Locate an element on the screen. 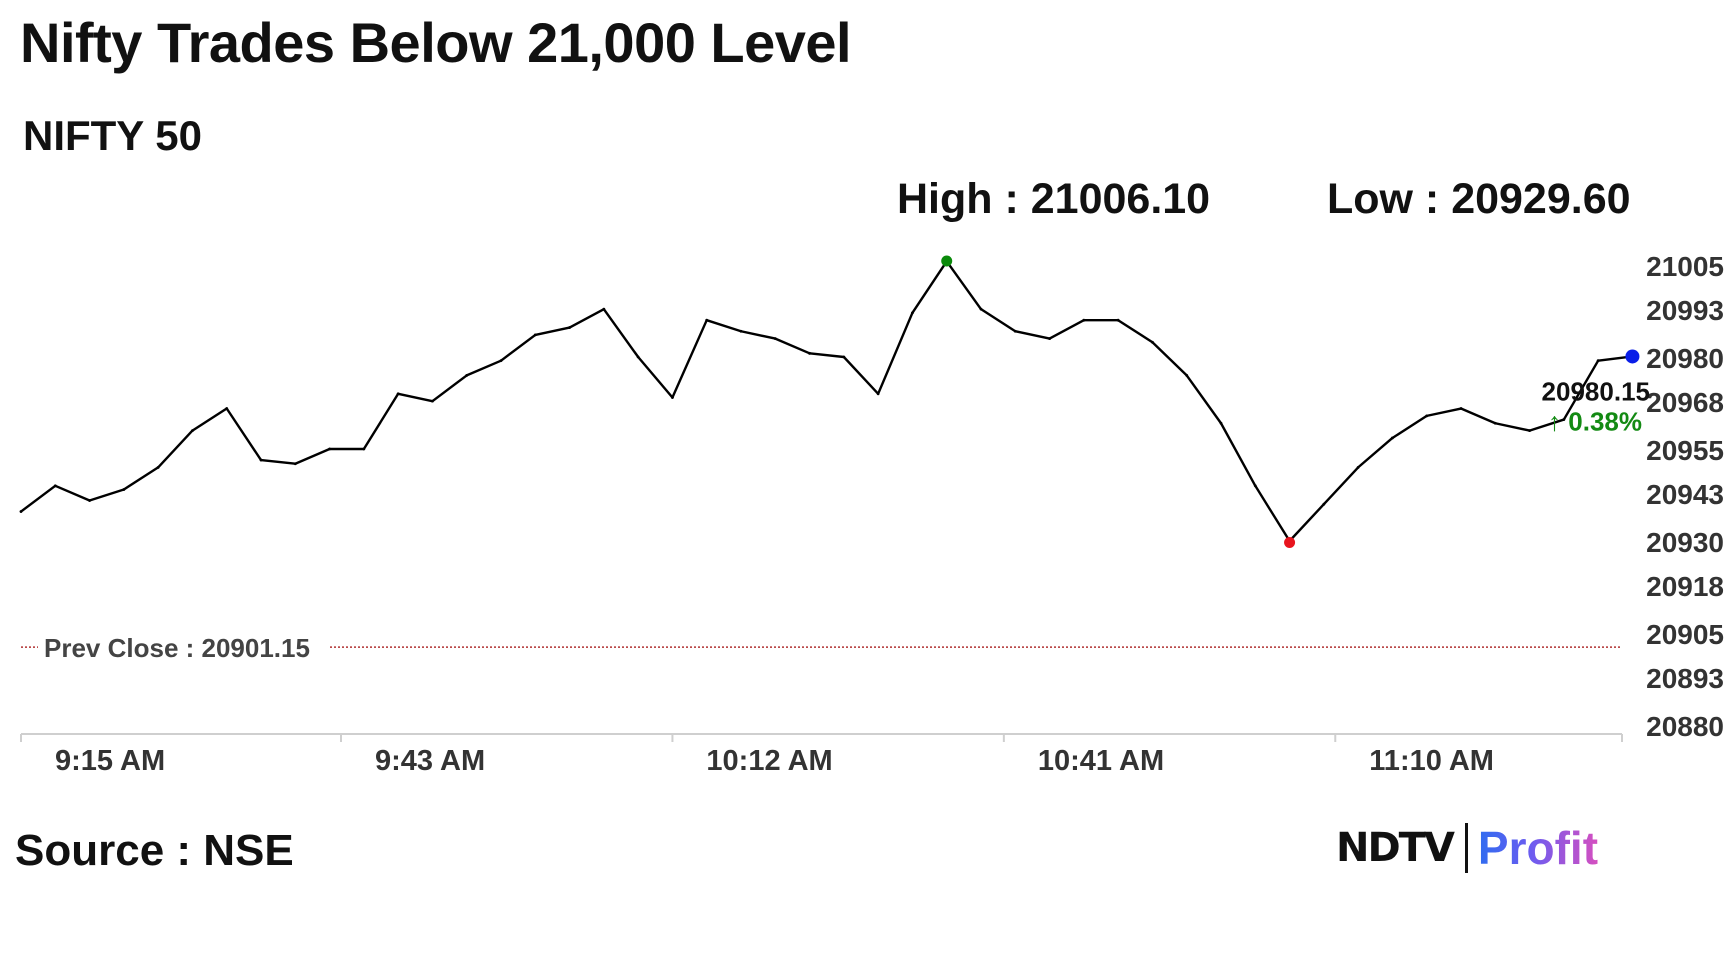 The height and width of the screenshot is (972, 1728). x-axis: 9:15 AM 9:43 AM 10:12 AM 10:41 AM 11:10 AM is located at coordinates (821, 755).